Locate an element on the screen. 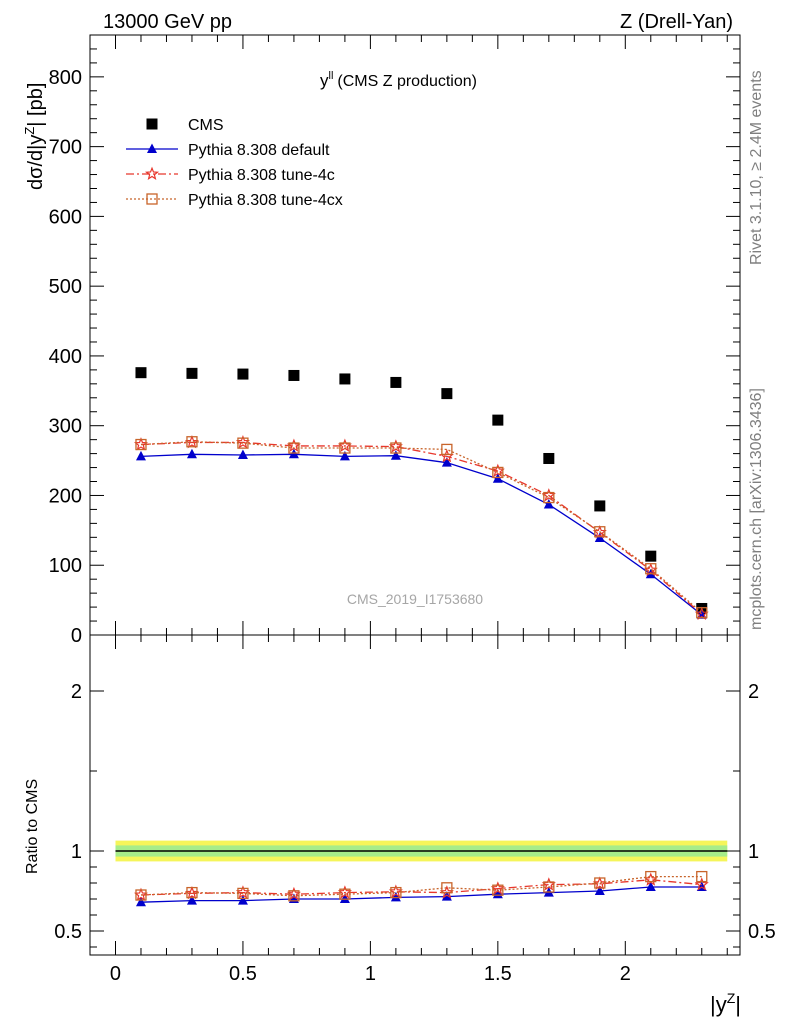 The image size is (786, 1024). xtick-label: 1.5 is located at coordinates (498, 974).